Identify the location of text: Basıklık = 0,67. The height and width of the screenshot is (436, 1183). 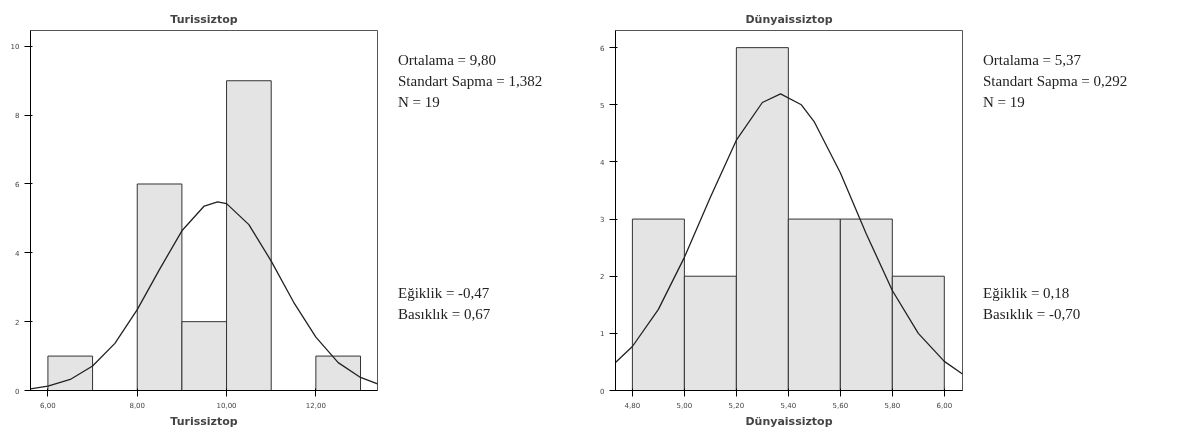
(444, 314).